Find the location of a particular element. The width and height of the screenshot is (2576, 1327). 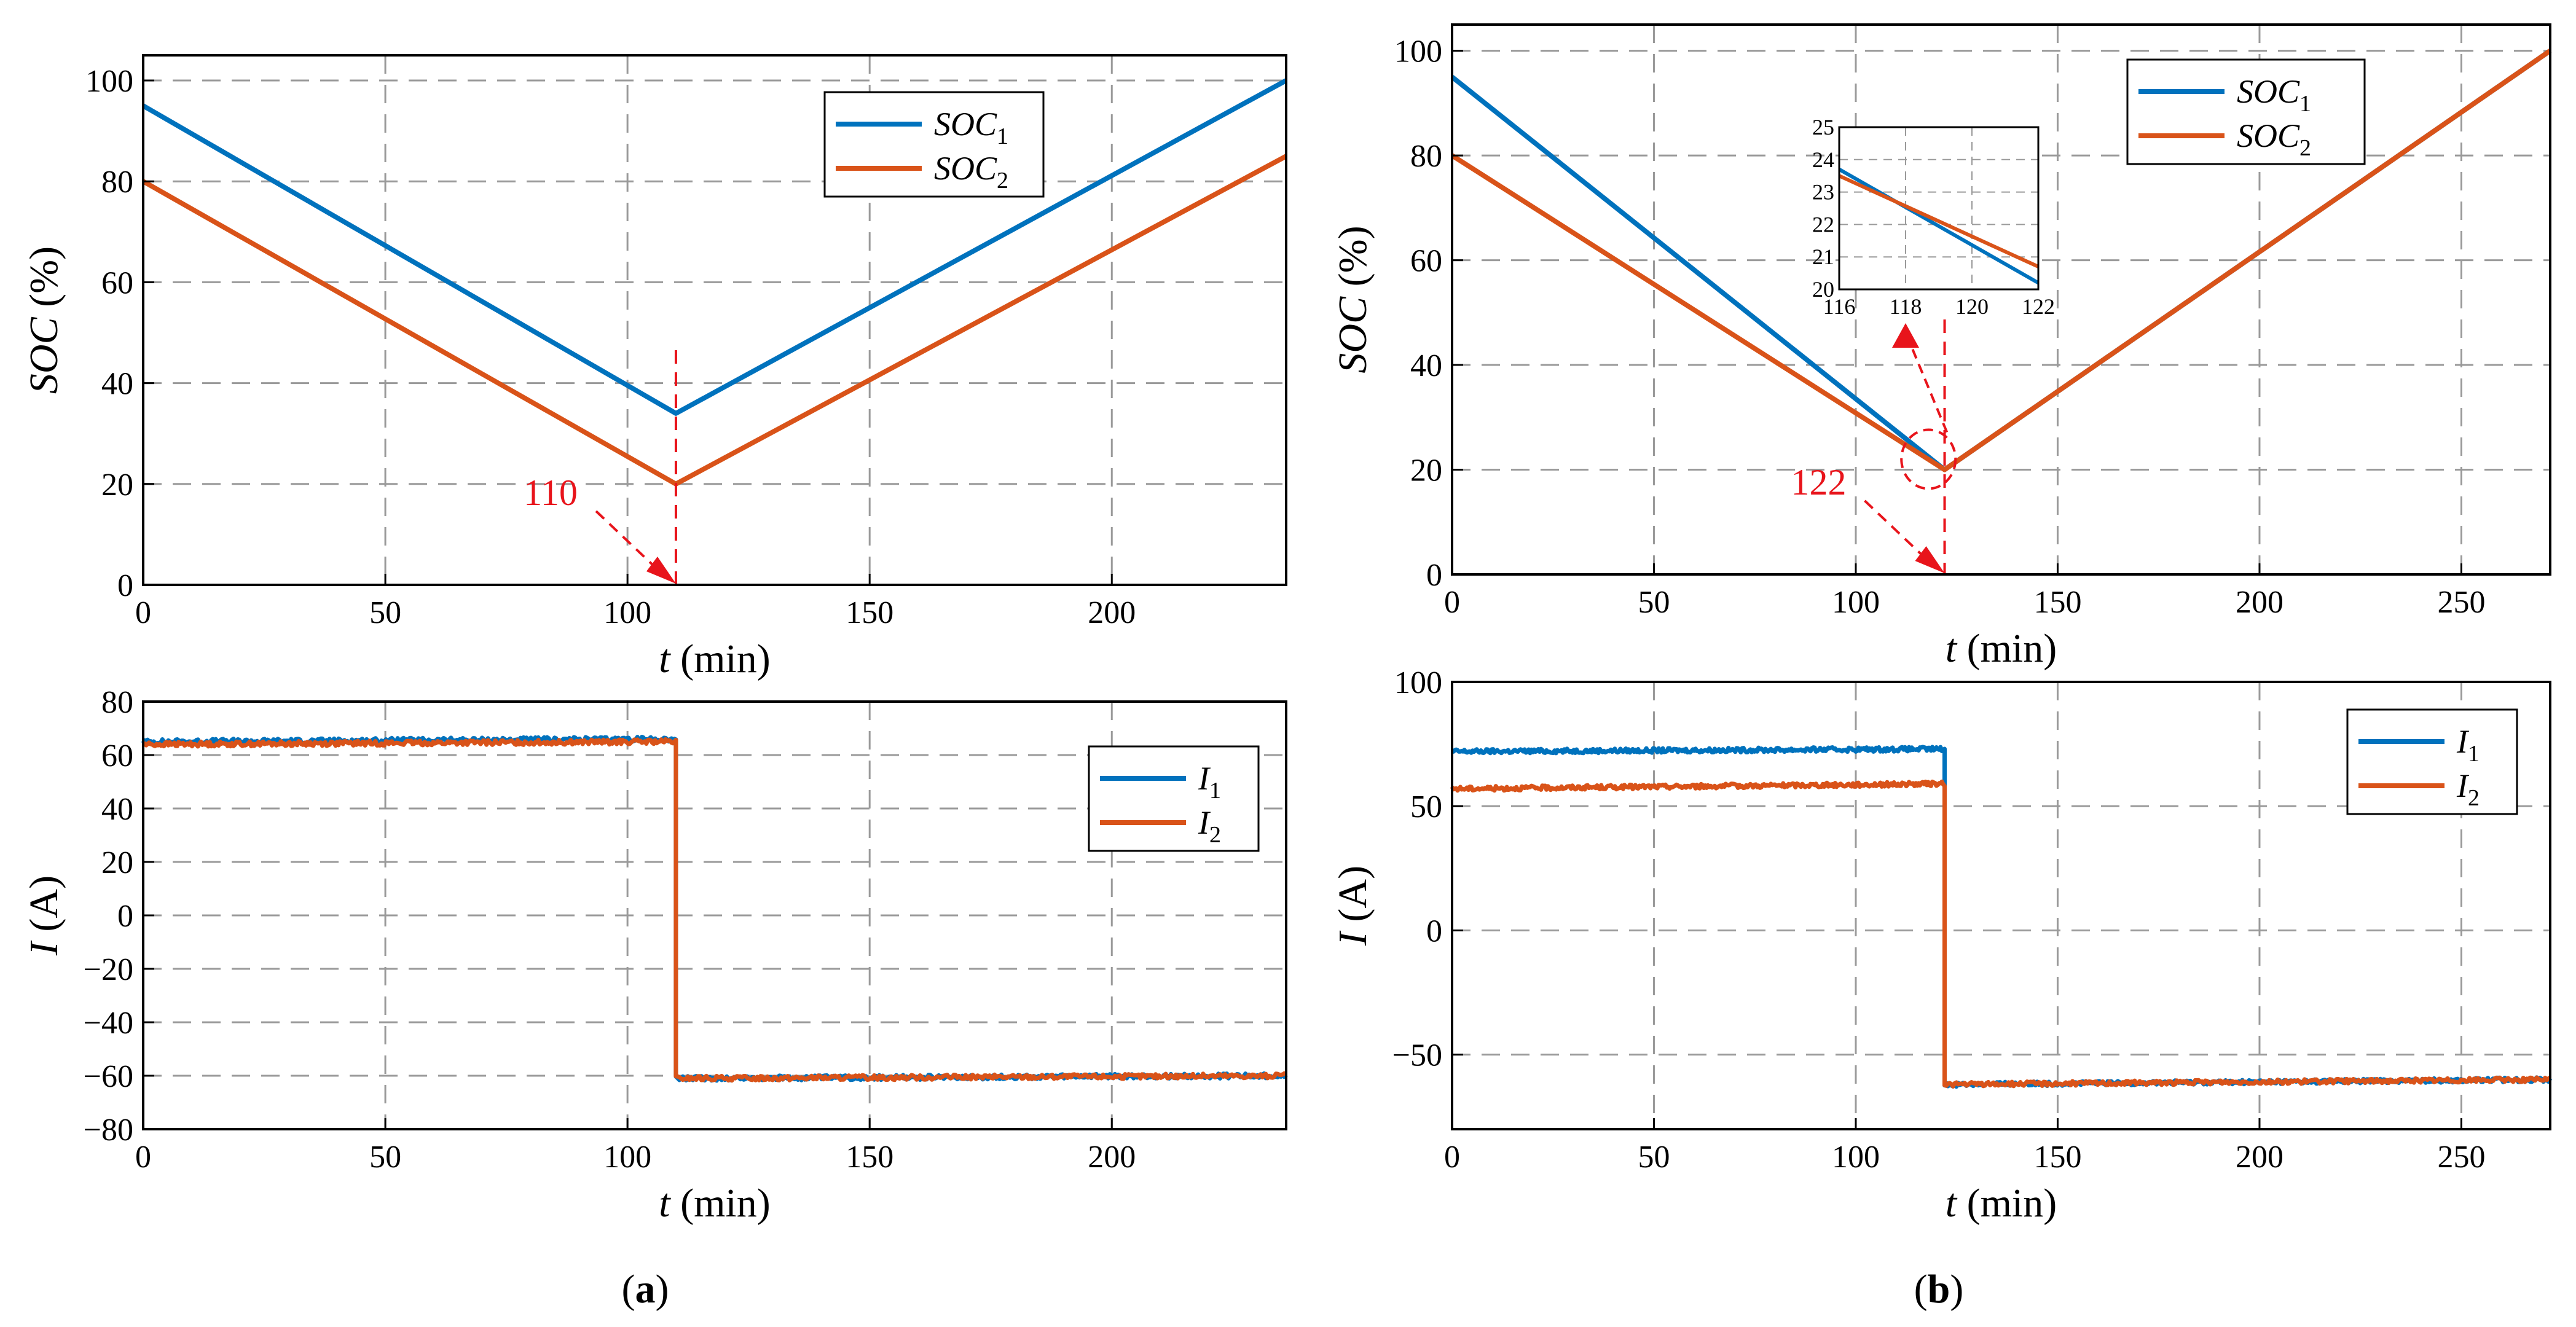

chart-b_current-ylabel-var: I is located at coordinates (1352, 938).